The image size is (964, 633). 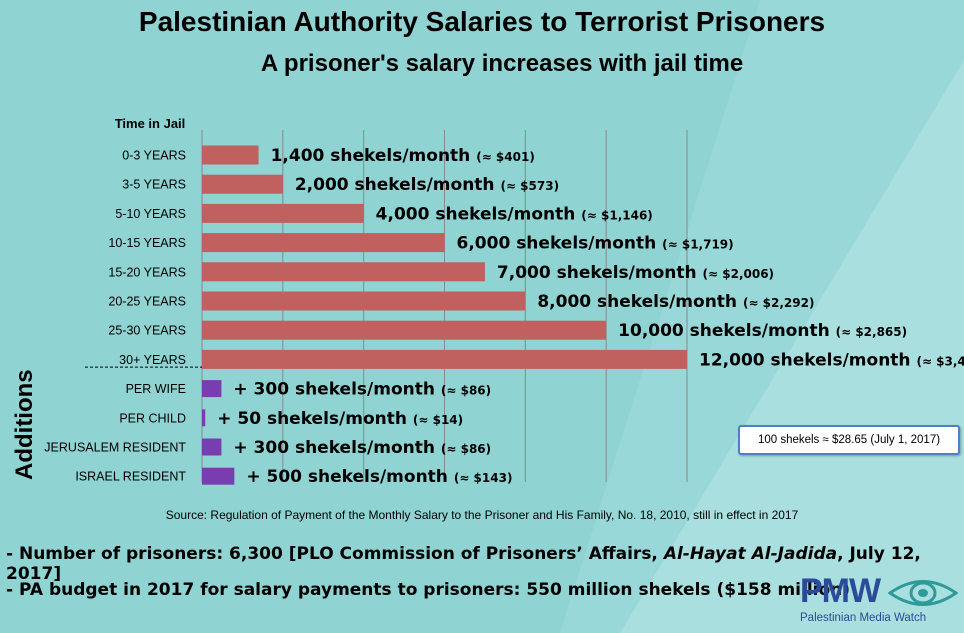 What do you see at coordinates (115, 448) in the screenshot?
I see `category-label: JERUSALEM RESIDENT` at bounding box center [115, 448].